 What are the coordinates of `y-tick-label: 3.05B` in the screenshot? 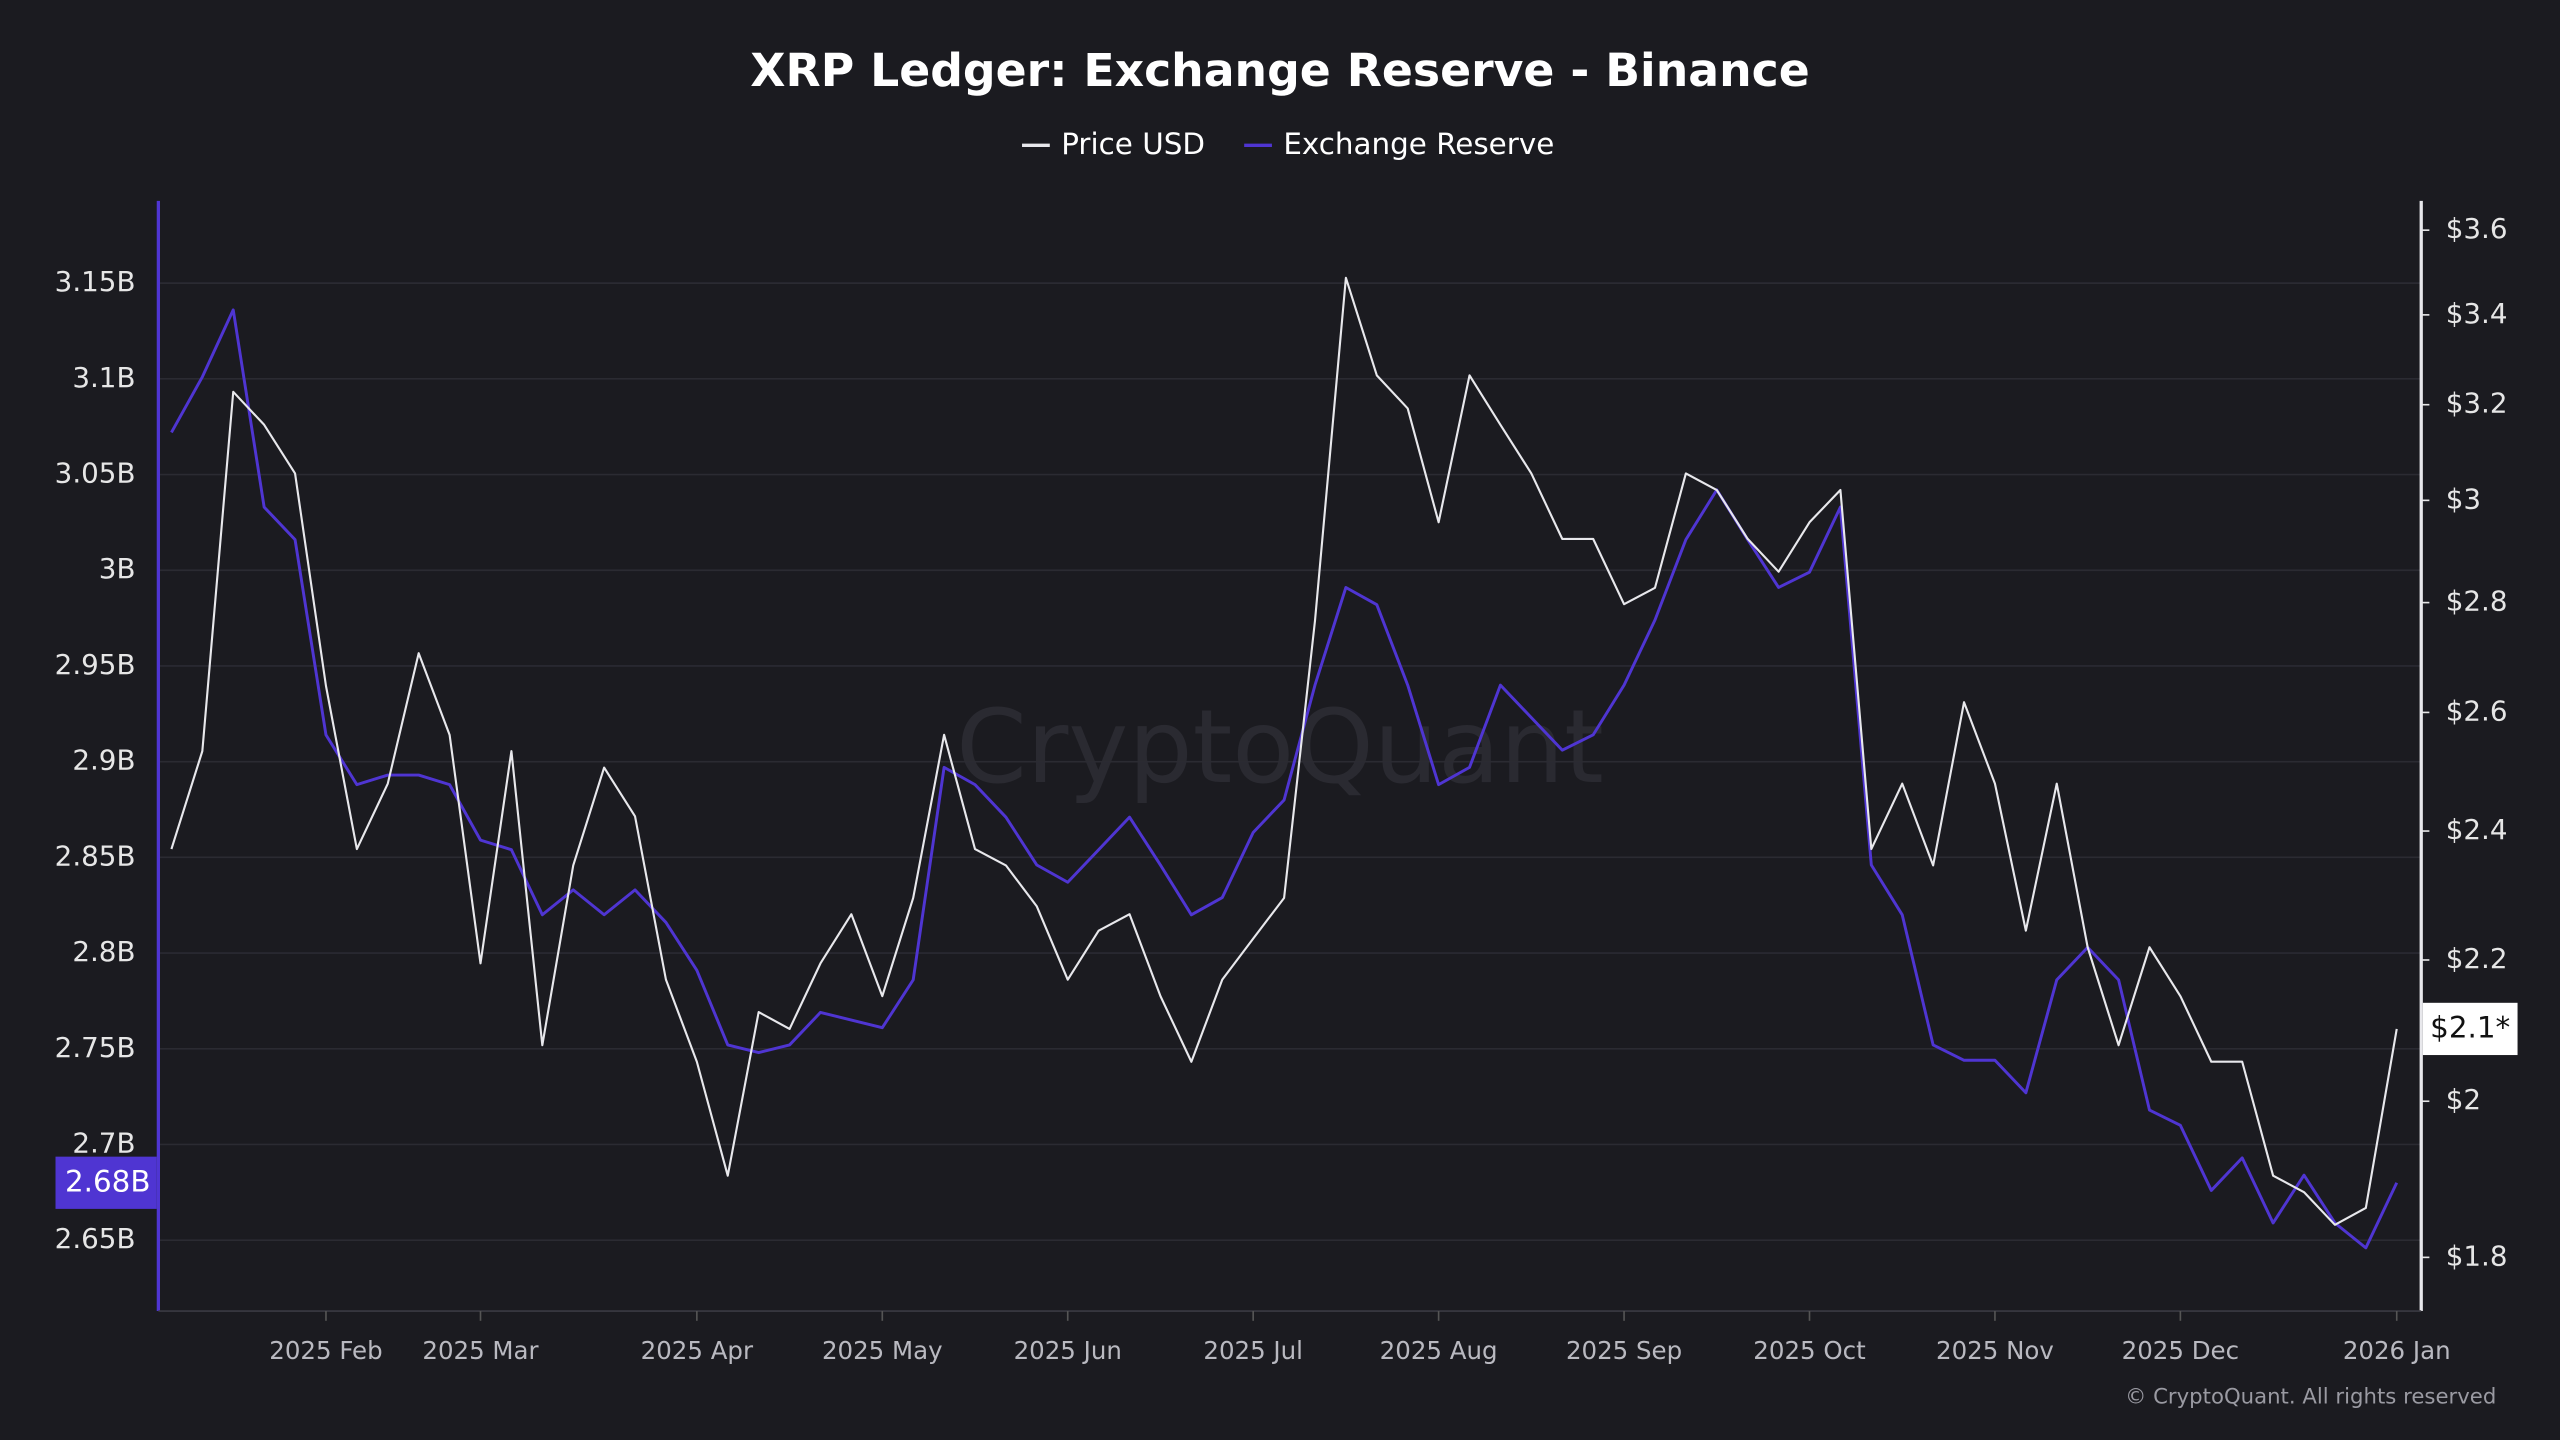 It's located at (95, 473).